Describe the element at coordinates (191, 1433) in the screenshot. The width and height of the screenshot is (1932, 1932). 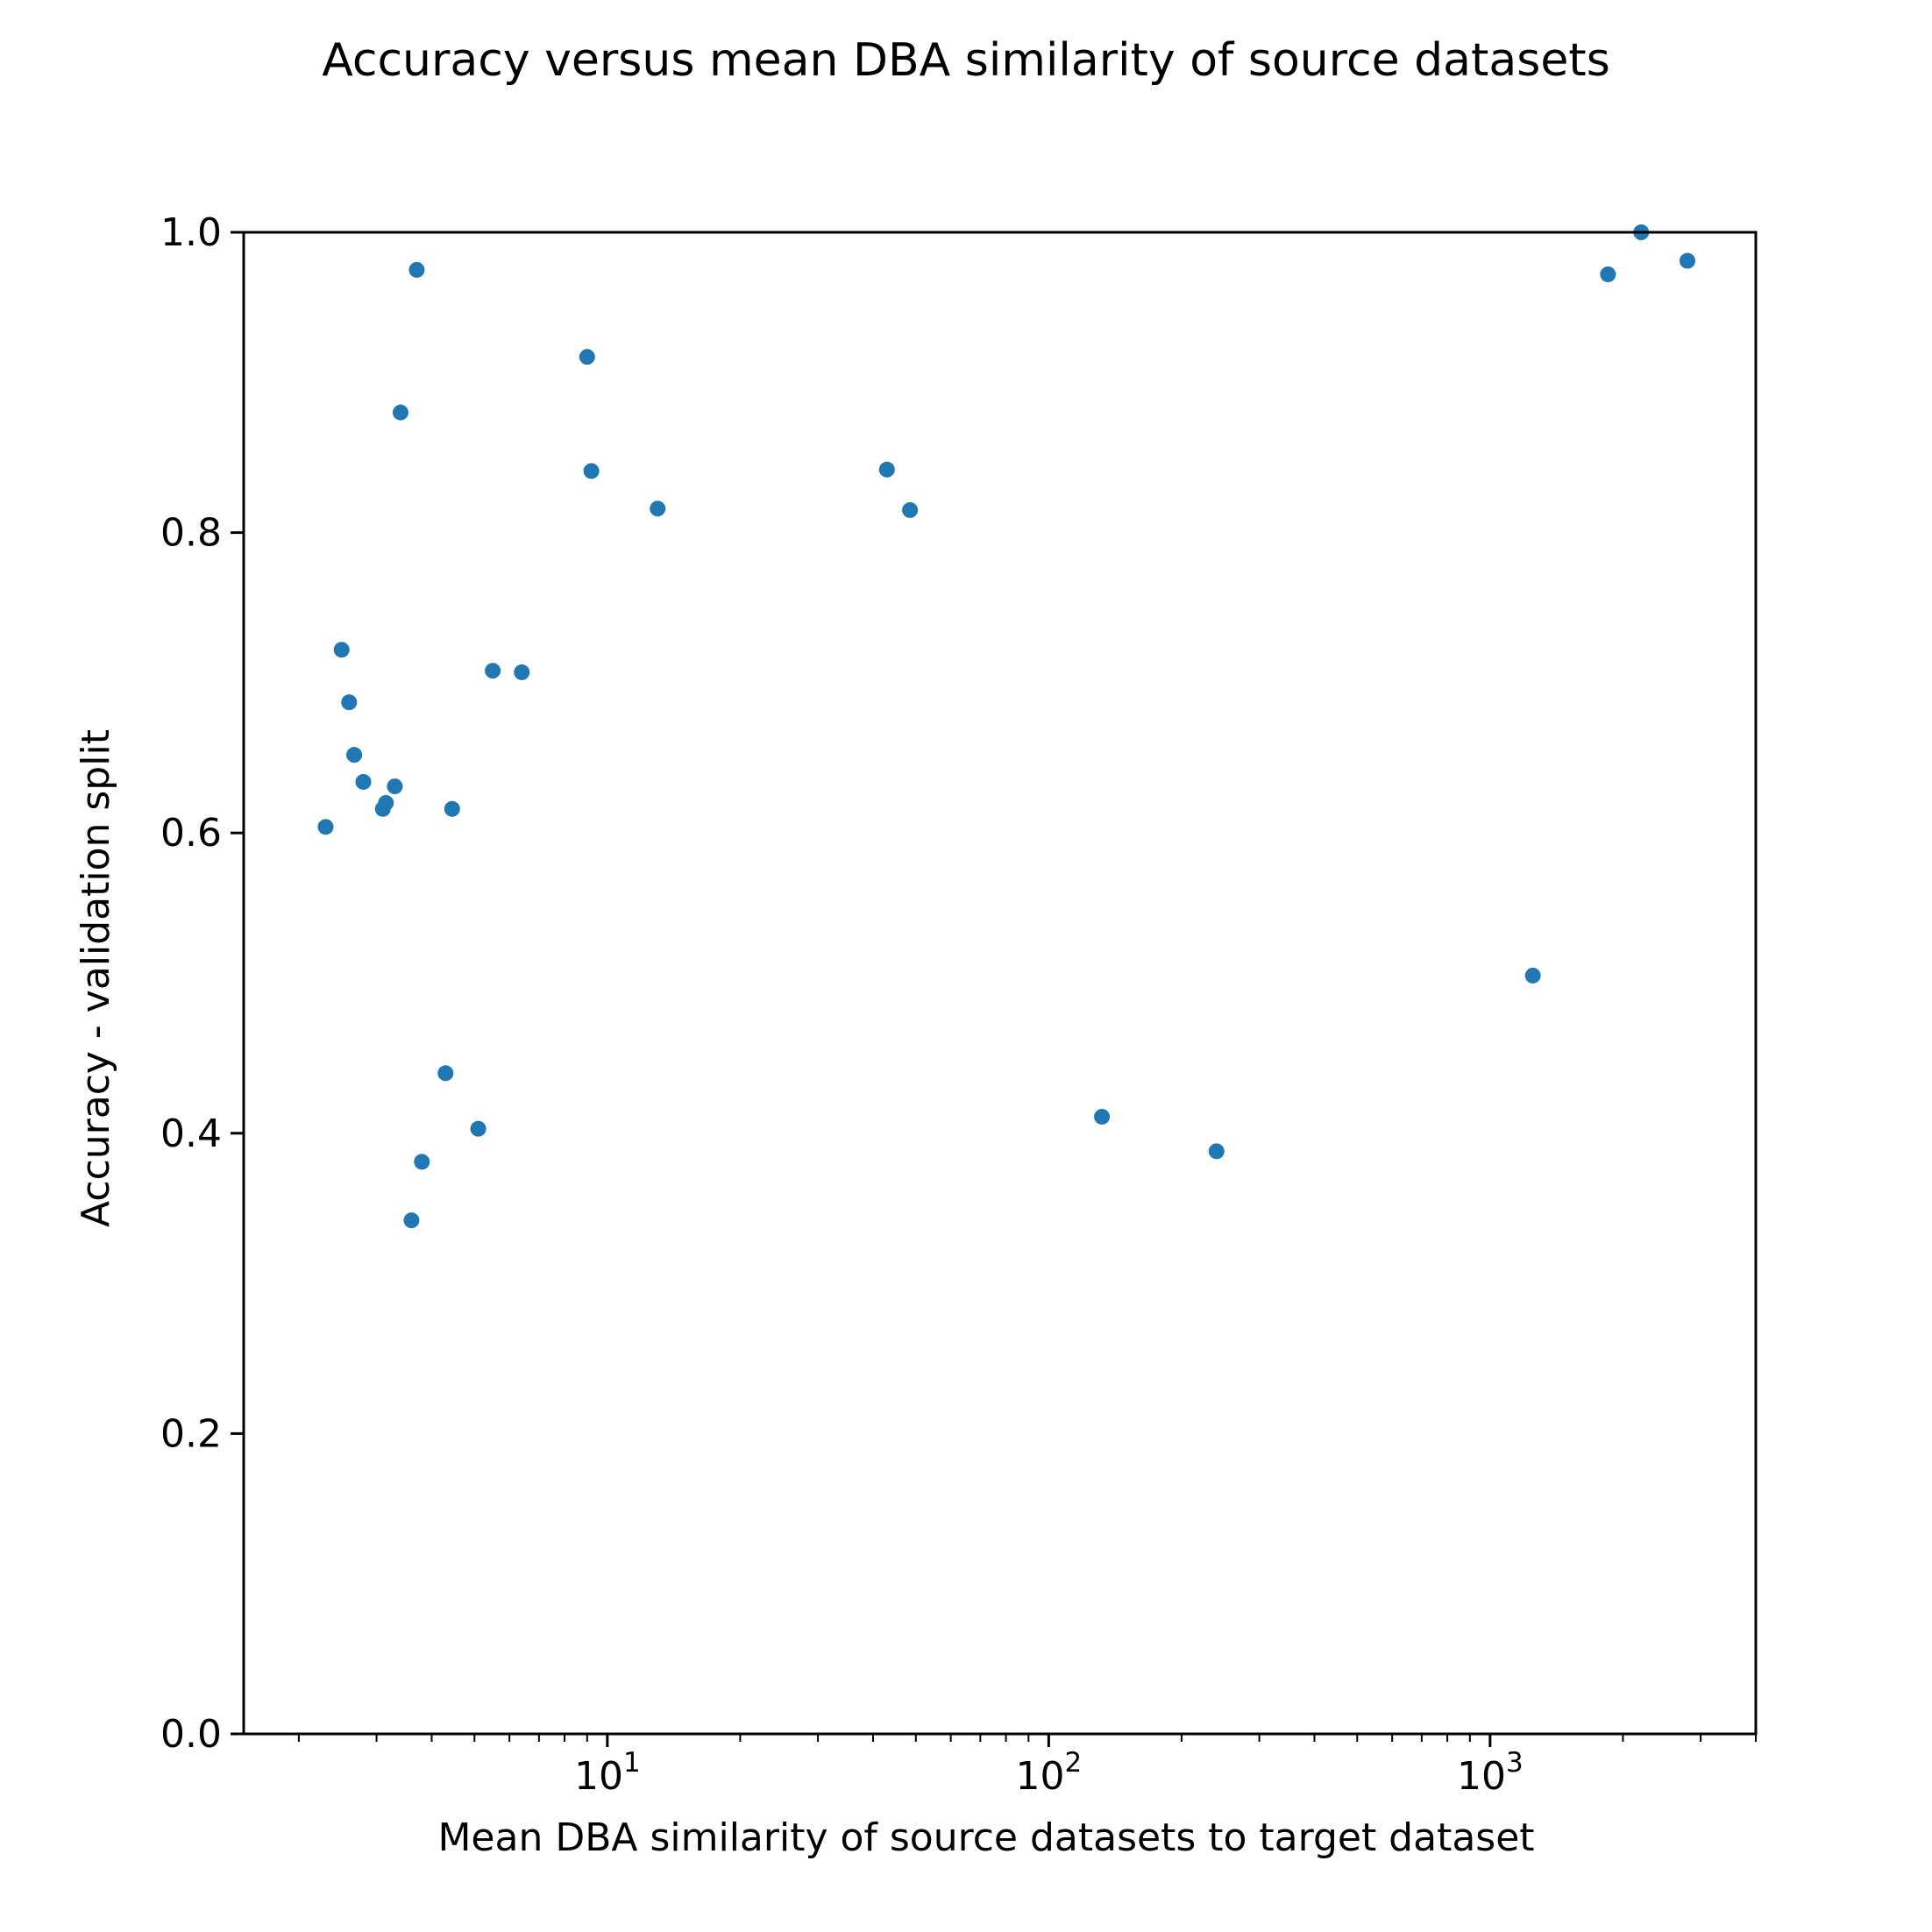
I see `y-tick-label: 0.2` at that location.